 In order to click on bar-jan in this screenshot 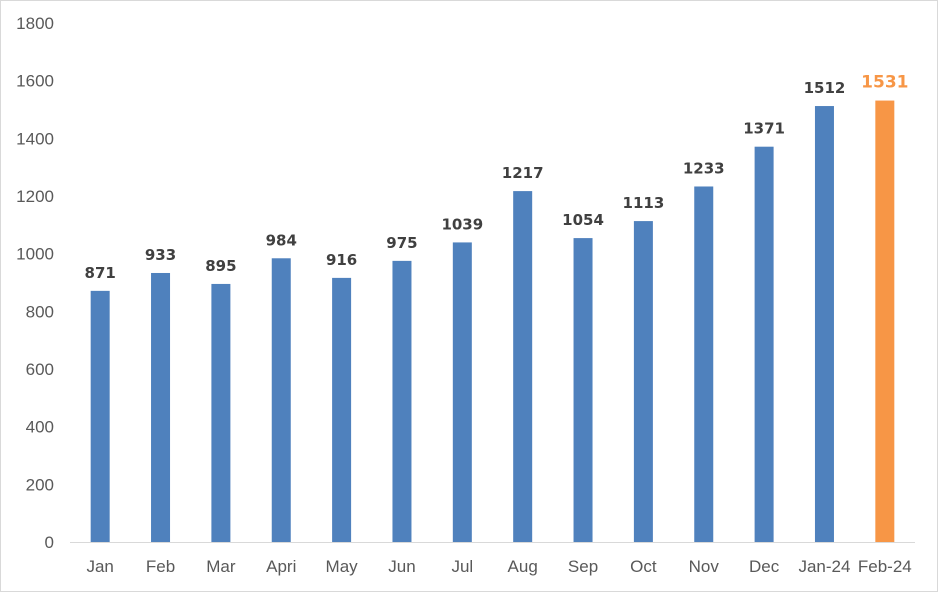, I will do `click(100, 416)`.